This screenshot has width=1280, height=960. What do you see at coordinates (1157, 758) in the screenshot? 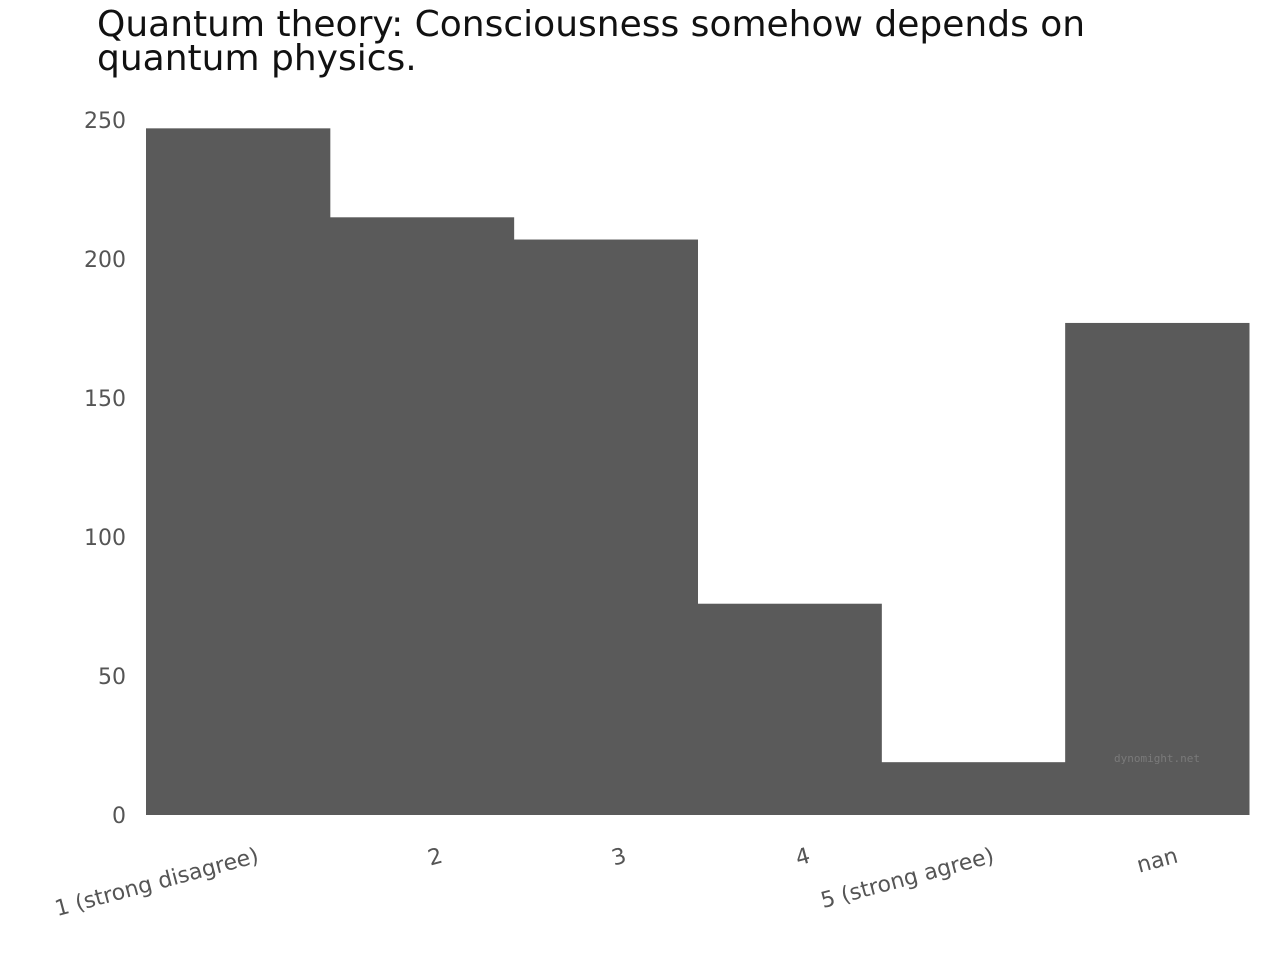
I see `watermark: dynomight.net` at bounding box center [1157, 758].